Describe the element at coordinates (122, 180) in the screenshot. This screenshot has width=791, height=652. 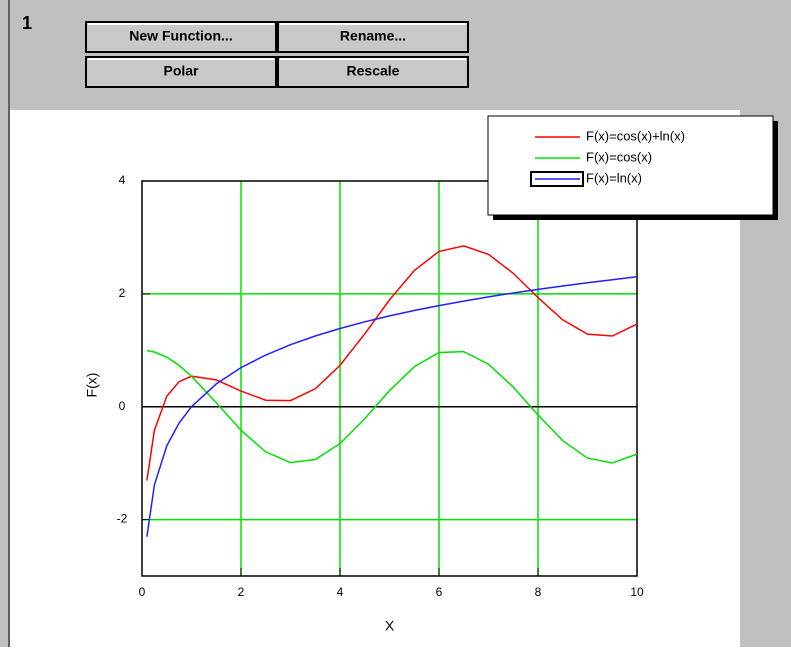
I see `y-tick-label: 4` at that location.